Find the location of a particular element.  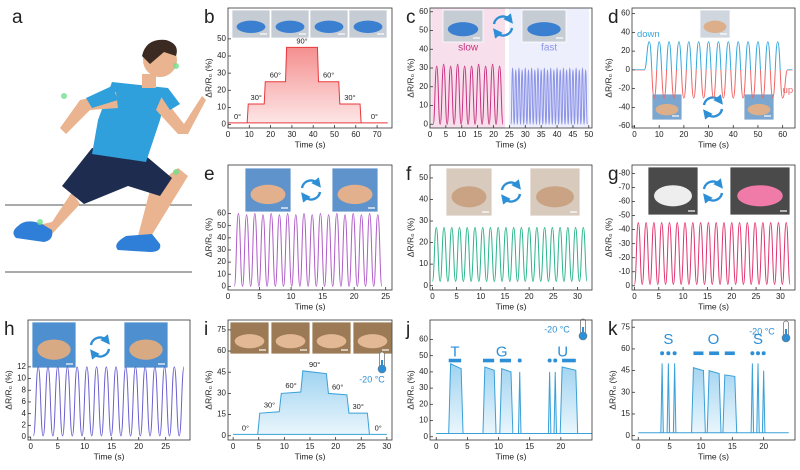

panel-letter: d is located at coordinates (613, 17).